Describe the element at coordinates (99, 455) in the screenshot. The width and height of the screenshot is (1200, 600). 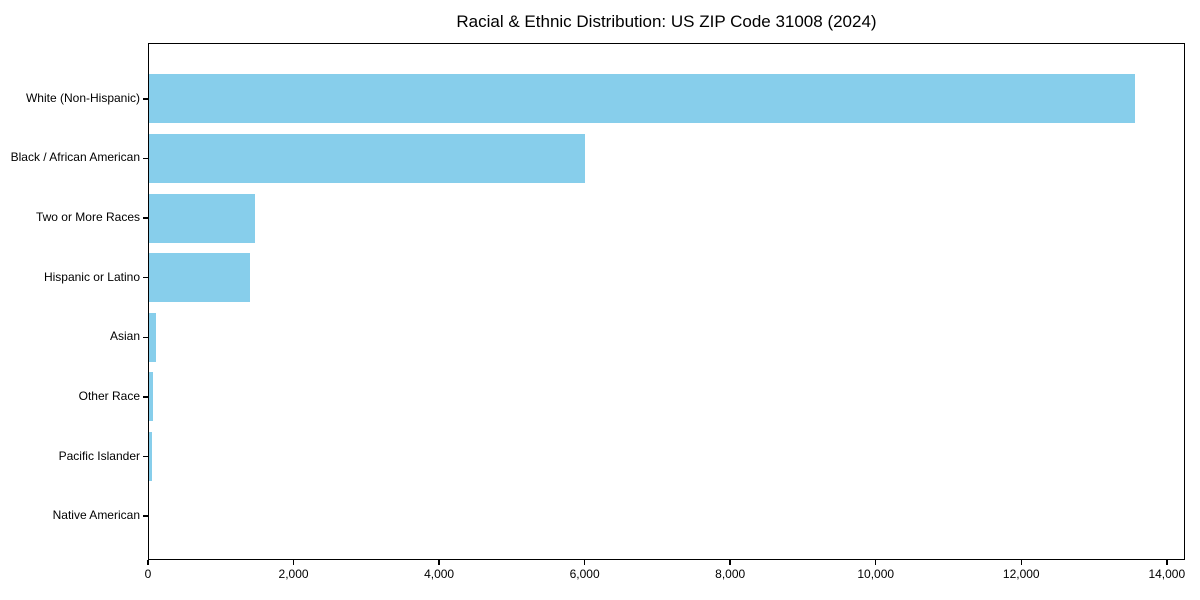
I see `y-axis-label: Pacific Islander` at that location.